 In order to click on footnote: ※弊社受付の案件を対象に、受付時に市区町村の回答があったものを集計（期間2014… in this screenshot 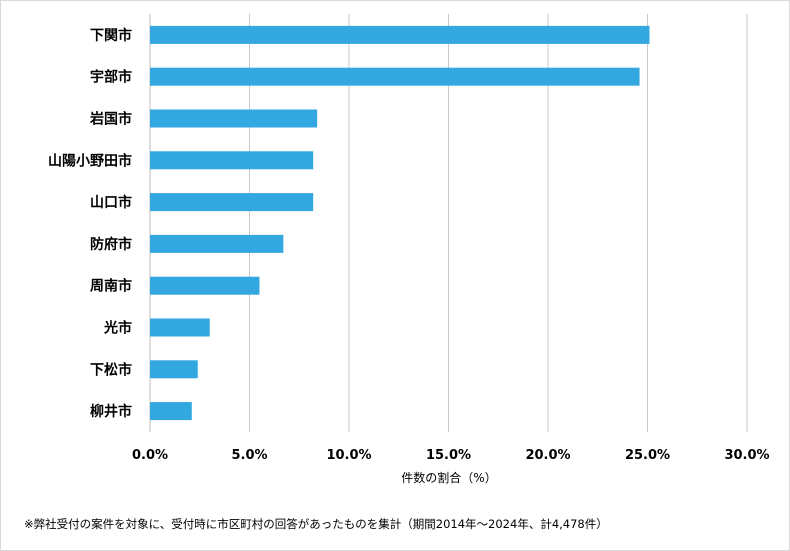, I will do `click(316, 524)`.